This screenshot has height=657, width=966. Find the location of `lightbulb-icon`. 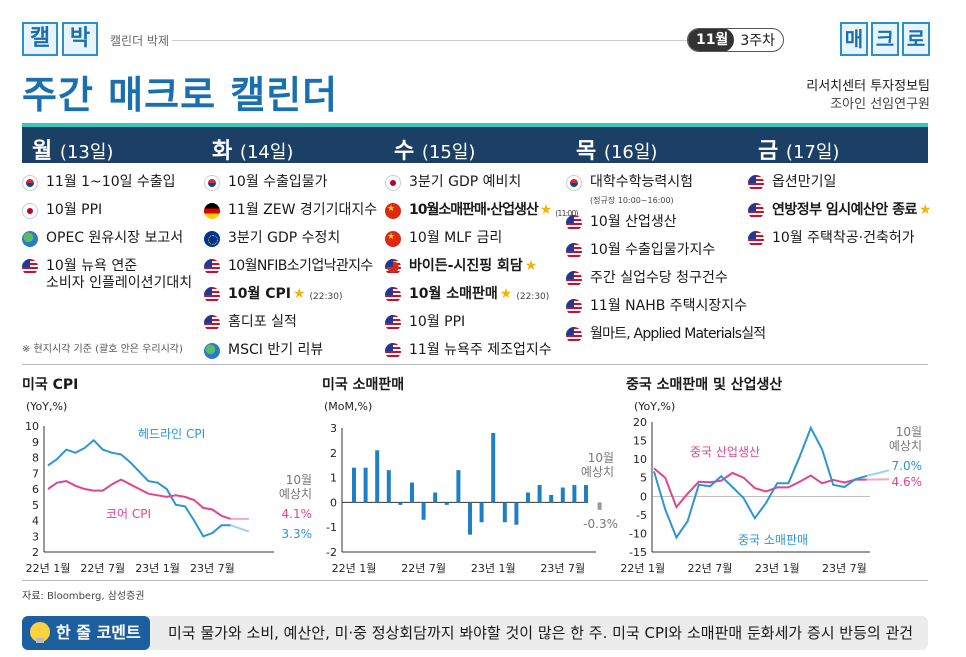

lightbulb-icon is located at coordinates (40, 632).